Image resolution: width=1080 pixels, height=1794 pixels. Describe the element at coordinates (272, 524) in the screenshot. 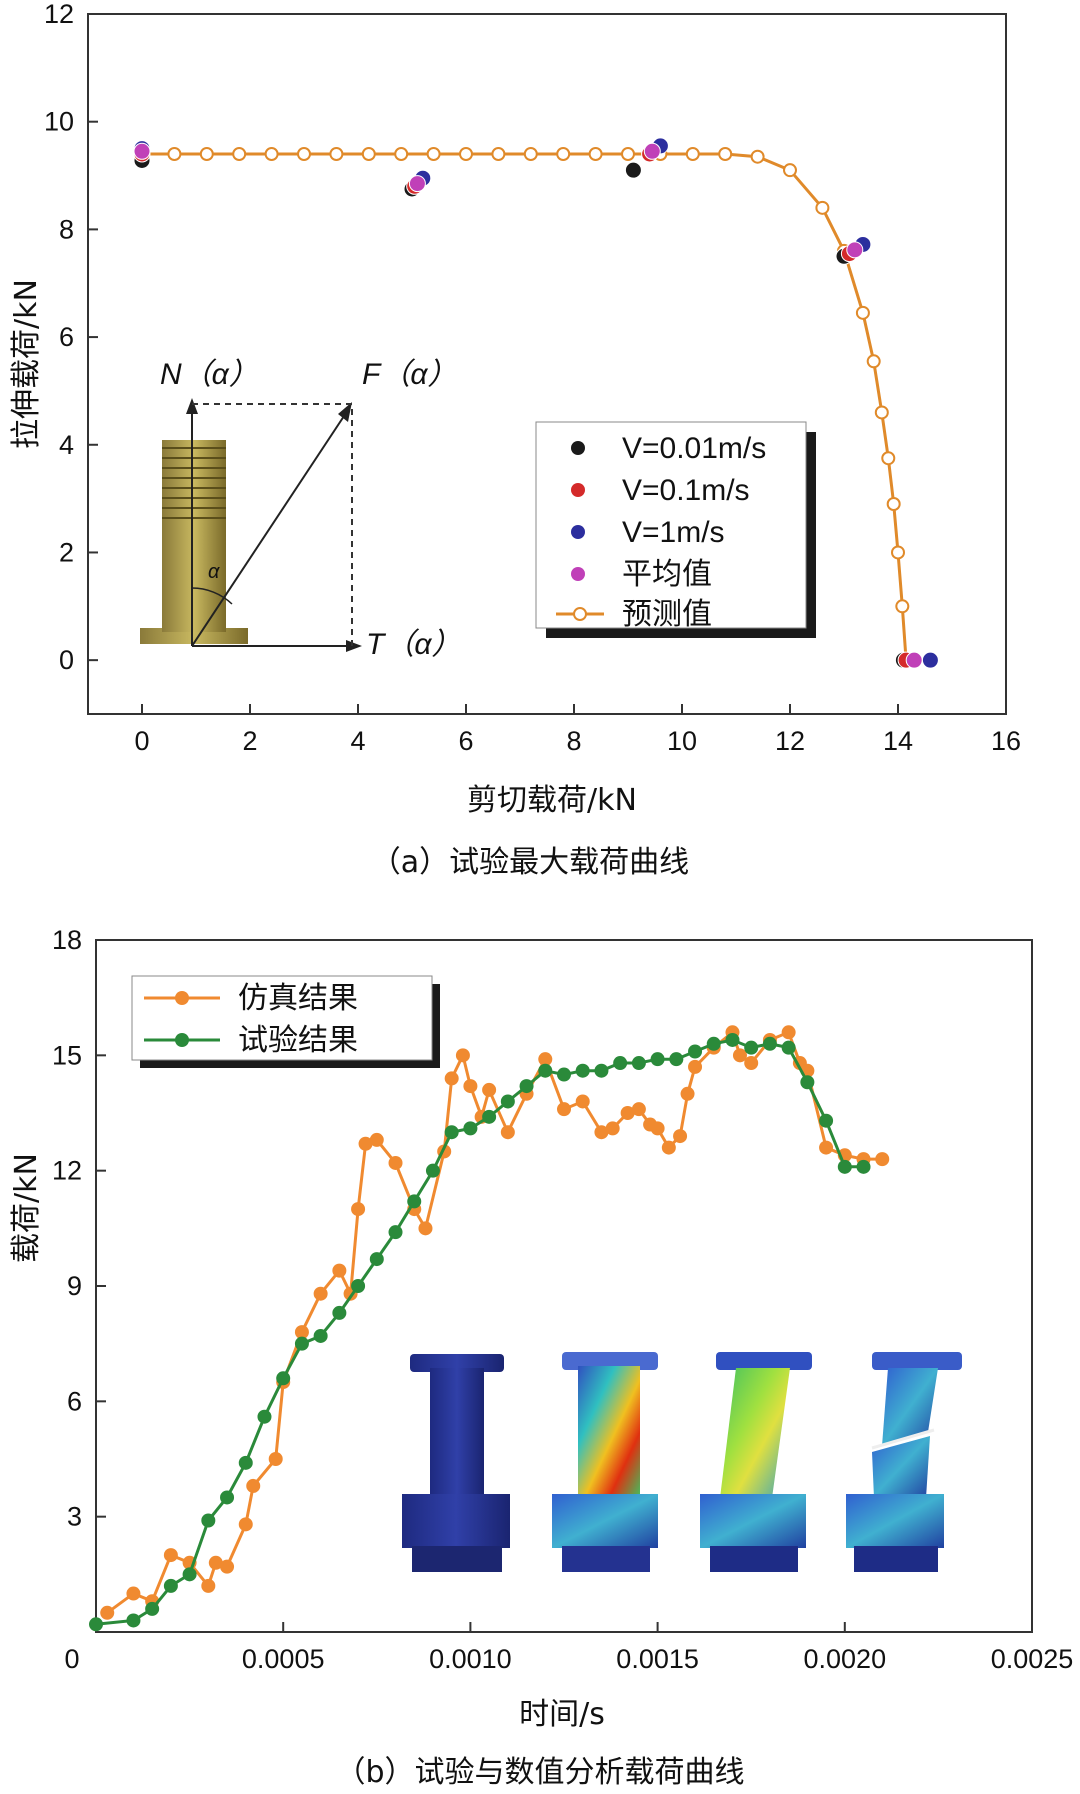

I see `parallelogram-dashed` at that location.